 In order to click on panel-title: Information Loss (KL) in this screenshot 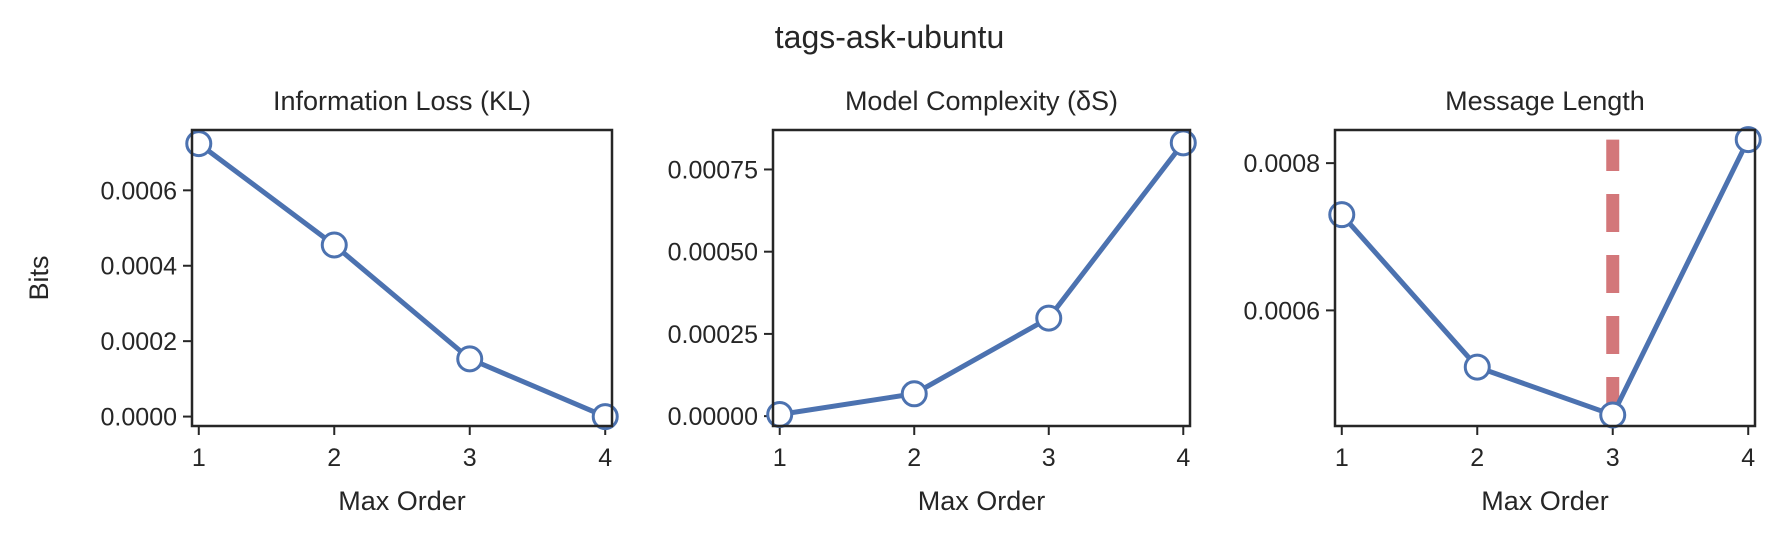, I will do `click(402, 101)`.